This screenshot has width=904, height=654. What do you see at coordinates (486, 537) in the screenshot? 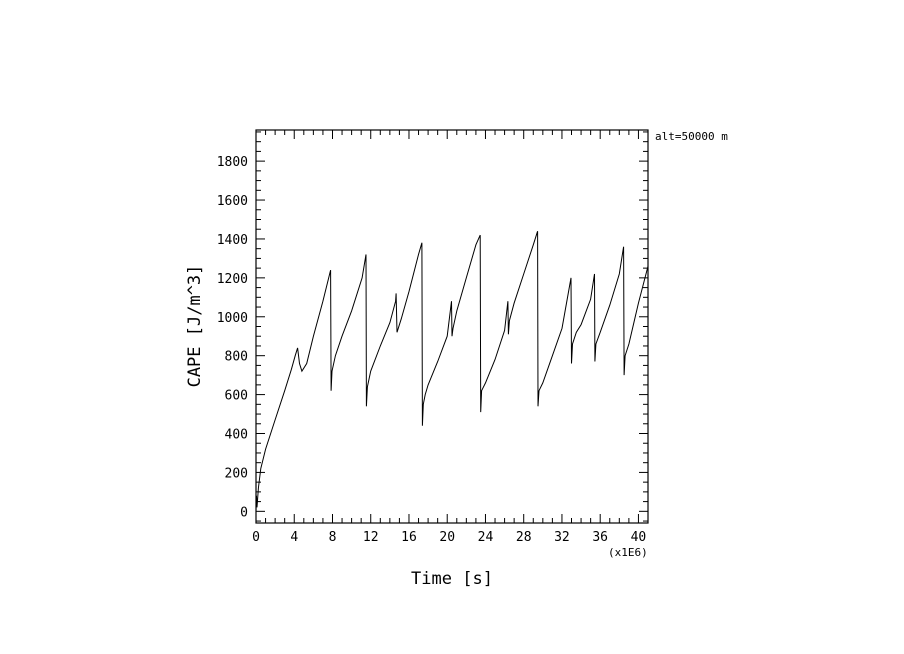
I see `x-tick-label: 24` at bounding box center [486, 537].